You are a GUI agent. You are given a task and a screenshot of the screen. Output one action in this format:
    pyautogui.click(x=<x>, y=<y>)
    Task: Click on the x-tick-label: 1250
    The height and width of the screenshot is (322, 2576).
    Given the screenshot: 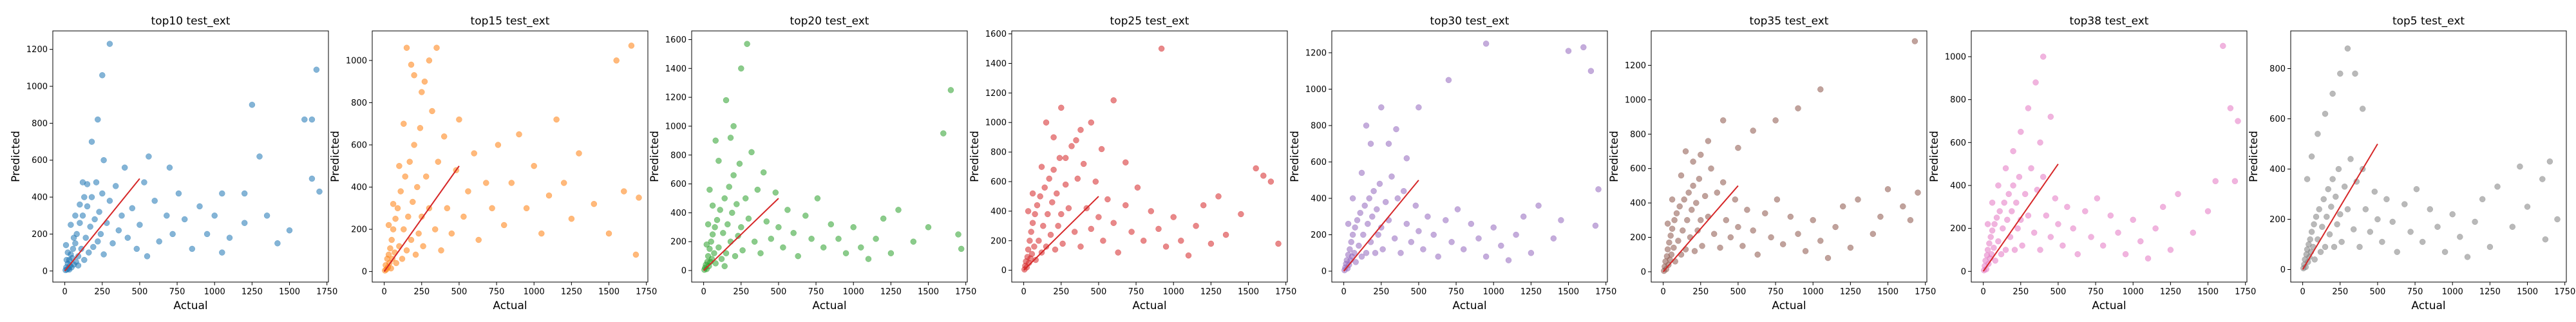 What is the action you would take?
    pyautogui.click(x=1851, y=292)
    